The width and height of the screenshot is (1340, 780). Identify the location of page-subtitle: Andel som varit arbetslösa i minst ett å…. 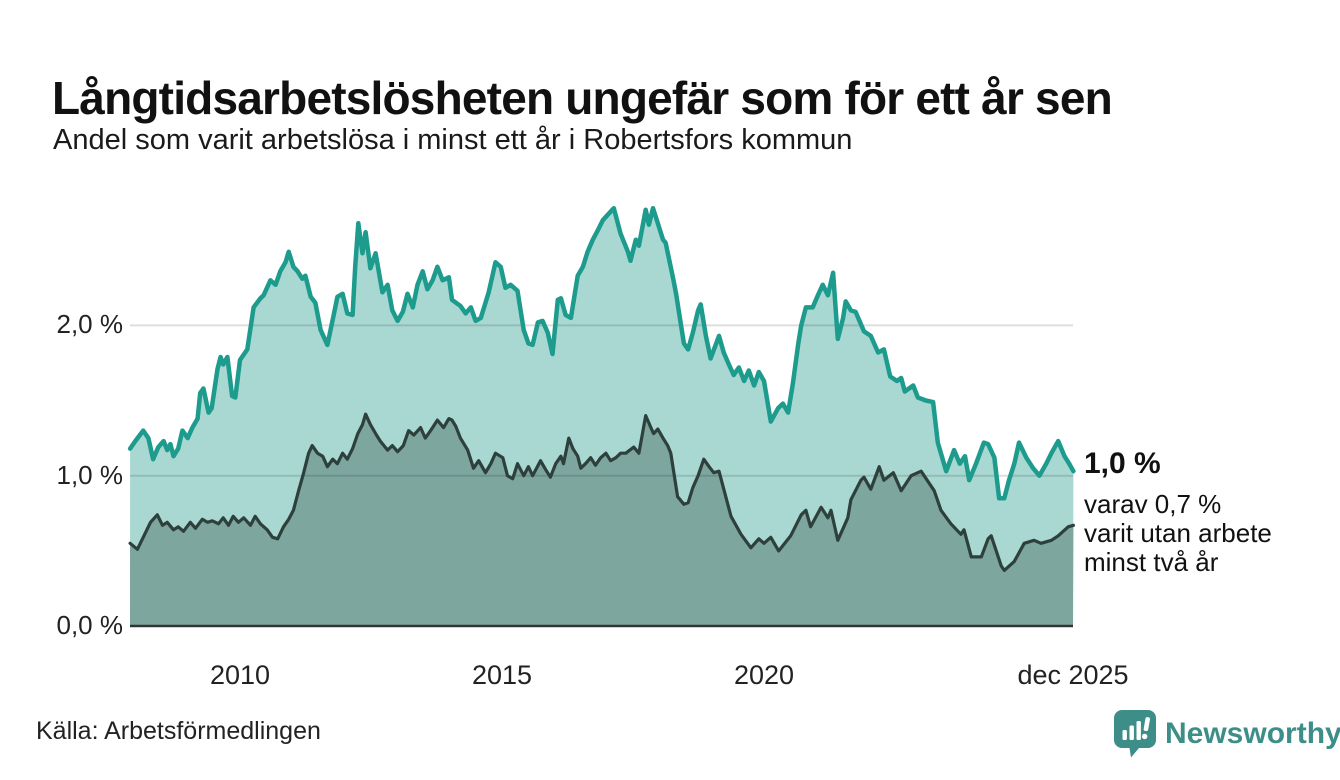
(453, 140).